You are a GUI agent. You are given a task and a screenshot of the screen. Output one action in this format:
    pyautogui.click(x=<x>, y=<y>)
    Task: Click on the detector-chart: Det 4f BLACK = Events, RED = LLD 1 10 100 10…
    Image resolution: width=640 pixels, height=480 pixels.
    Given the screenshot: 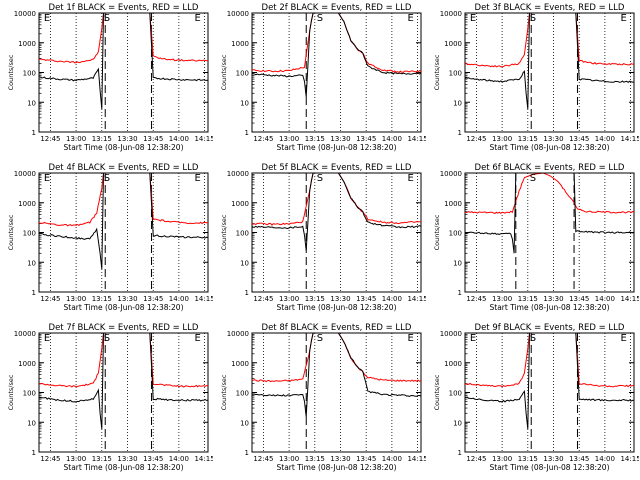 What is the action you would take?
    pyautogui.click(x=110, y=237)
    